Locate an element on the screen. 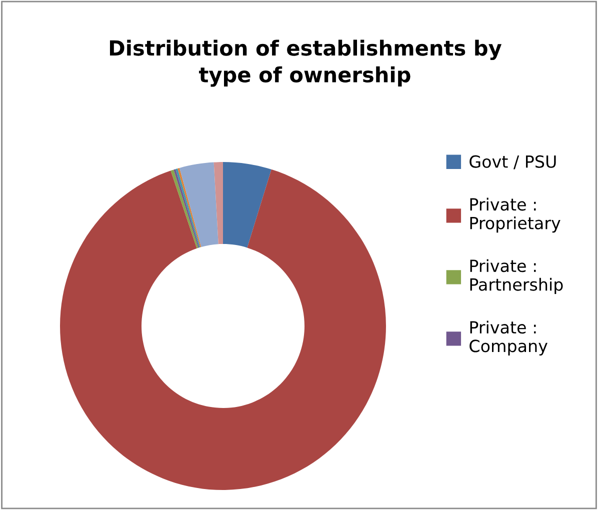 The image size is (598, 510). chart-title: Distribution of establishments by type of ownership is located at coordinates (306, 63).